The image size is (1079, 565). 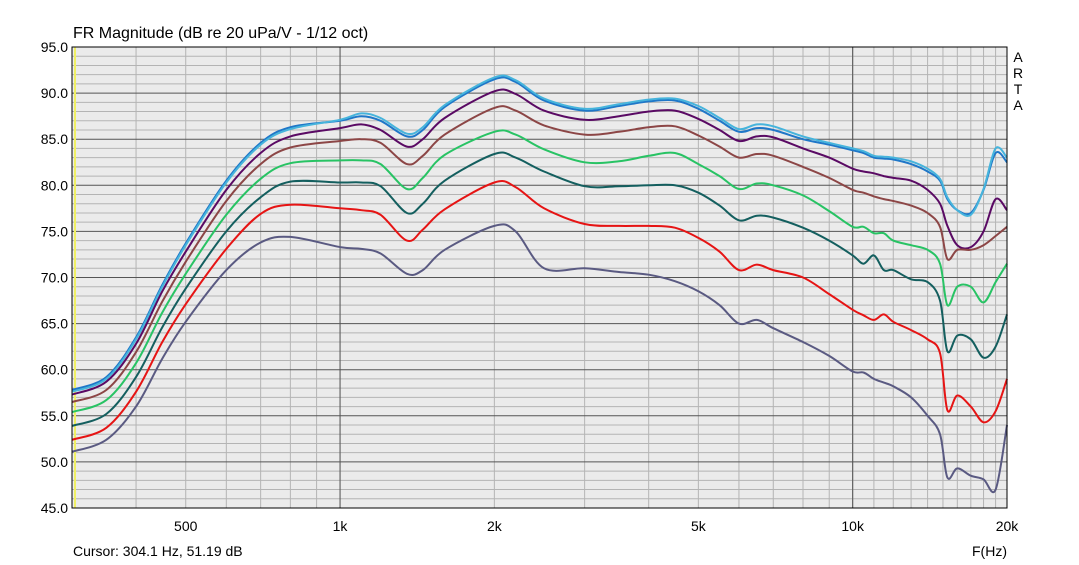 I want to click on y-tick-label: 95.0, so click(x=54, y=47).